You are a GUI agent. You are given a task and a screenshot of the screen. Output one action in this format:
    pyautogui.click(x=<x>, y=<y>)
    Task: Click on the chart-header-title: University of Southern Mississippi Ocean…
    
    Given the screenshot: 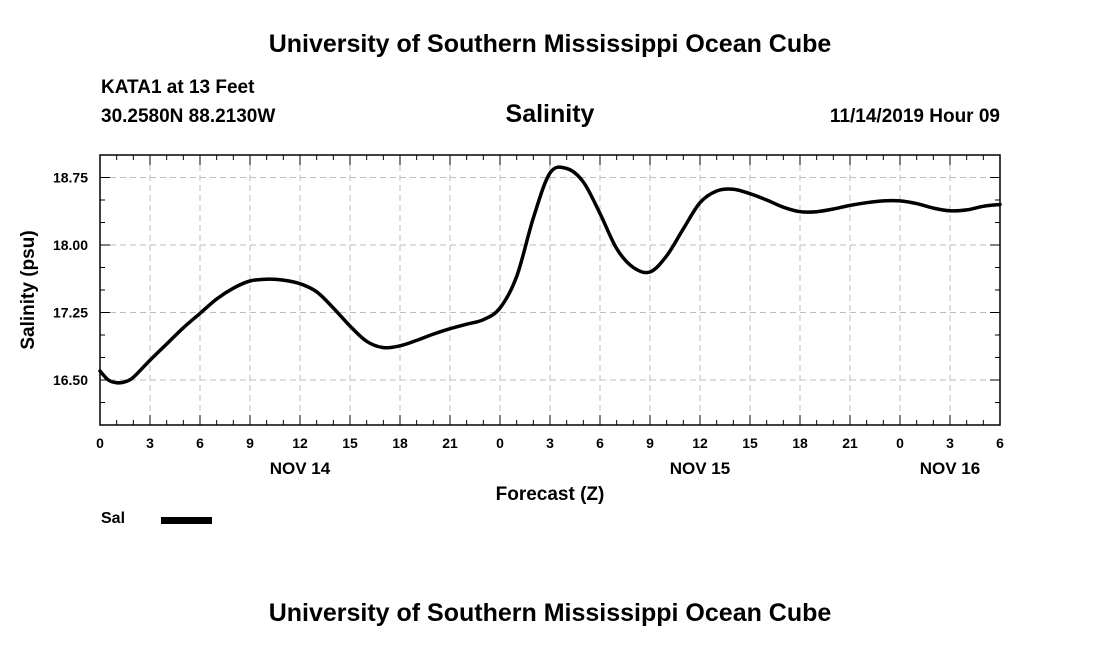 What is the action you would take?
    pyautogui.click(x=550, y=44)
    